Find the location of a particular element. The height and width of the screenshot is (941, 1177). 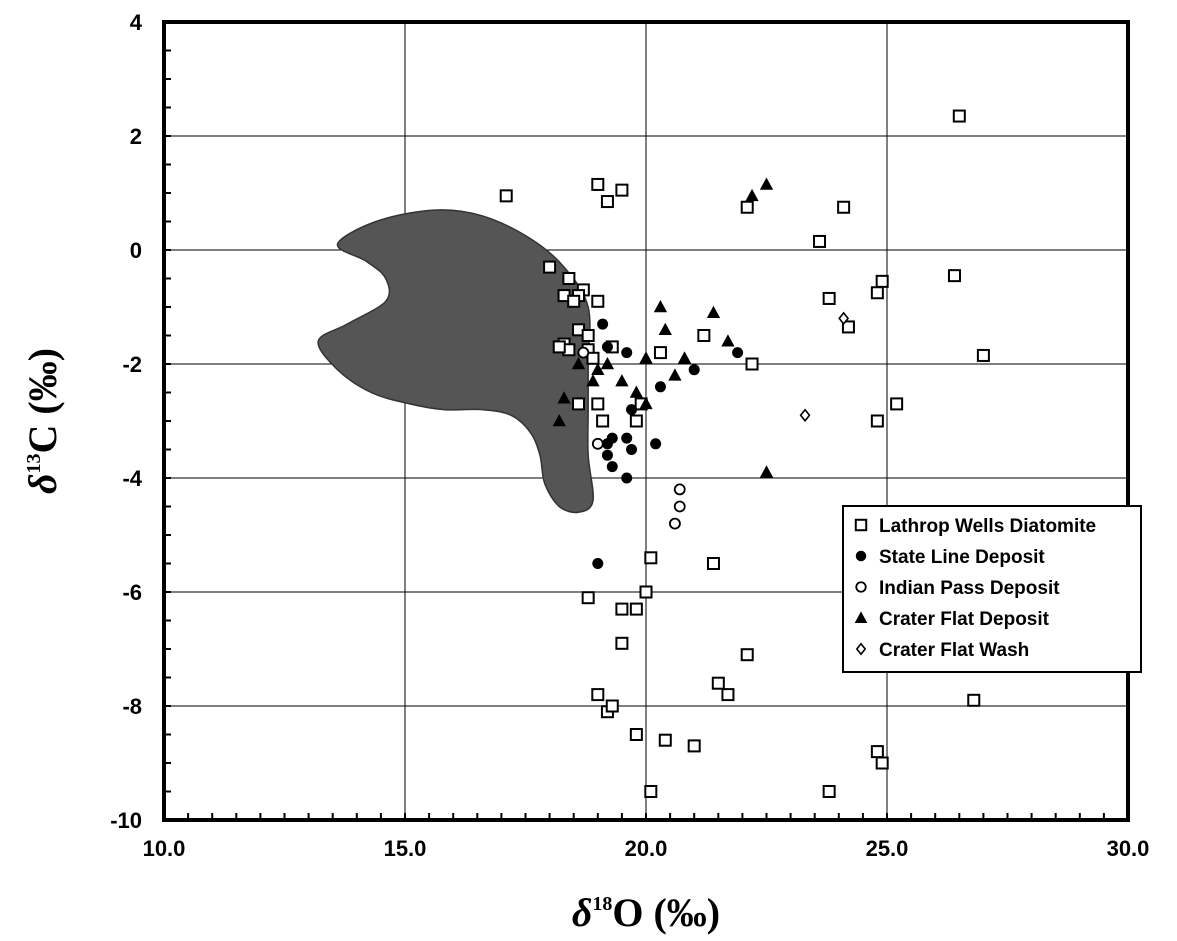

x-axis-title: δ18O (‰) is located at coordinates (646, 912).